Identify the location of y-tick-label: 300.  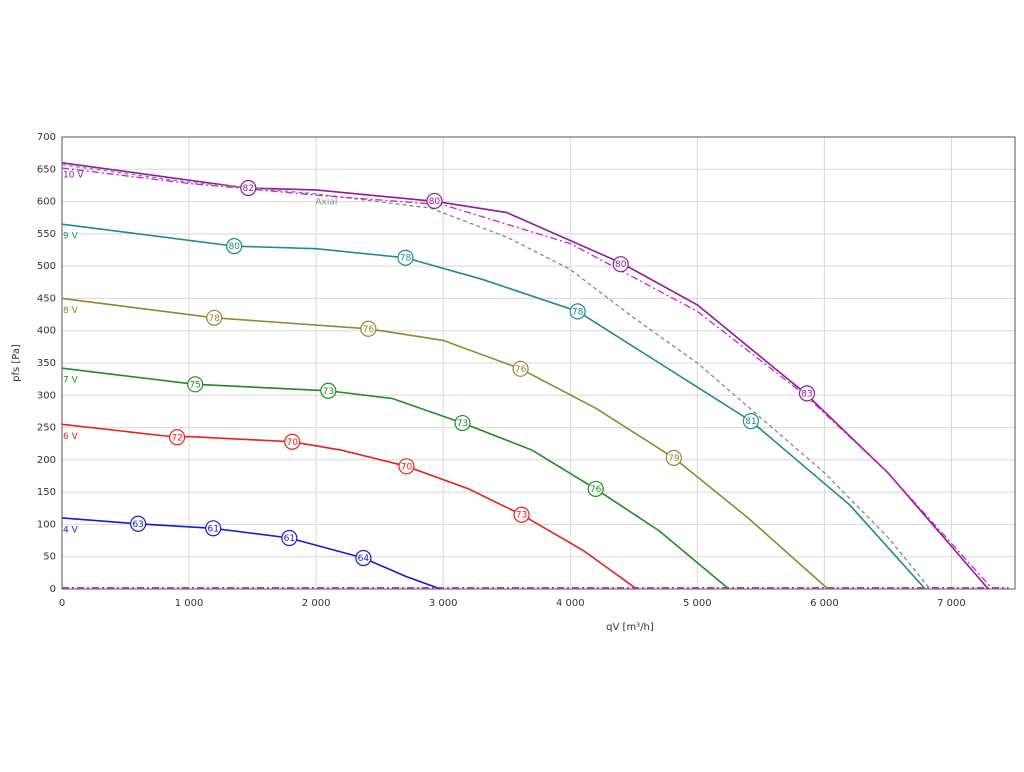
(46, 395).